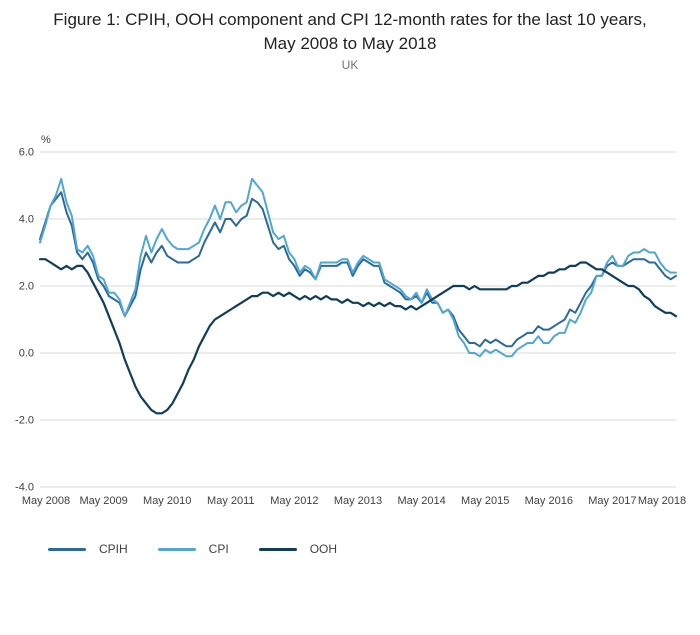 The width and height of the screenshot is (700, 635). I want to click on legend: CPIH CPI OOH, so click(192, 549).